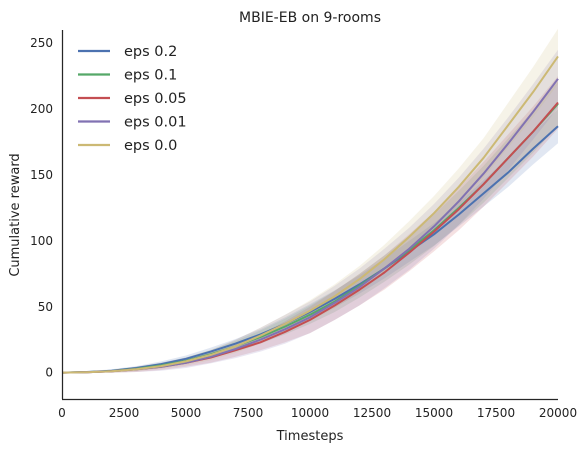 The height and width of the screenshot is (453, 587). I want to click on y-tick-label-3: 150, so click(41, 175).